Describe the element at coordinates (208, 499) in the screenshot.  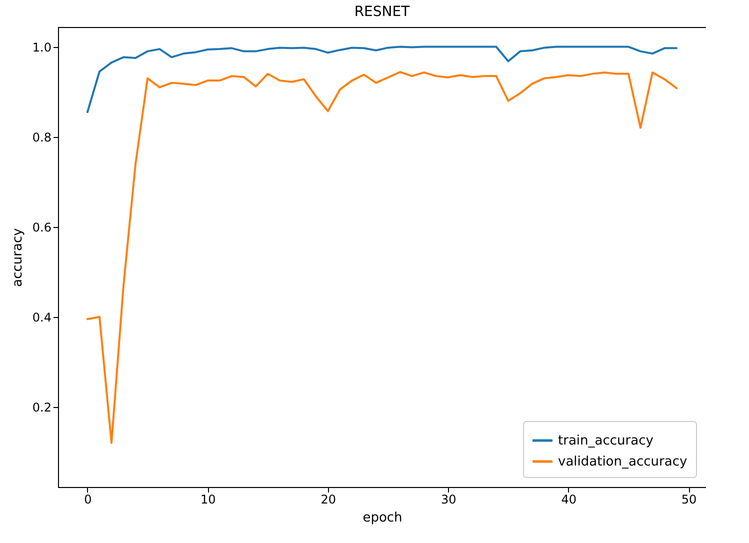
I see `x-tick-label: 10` at that location.